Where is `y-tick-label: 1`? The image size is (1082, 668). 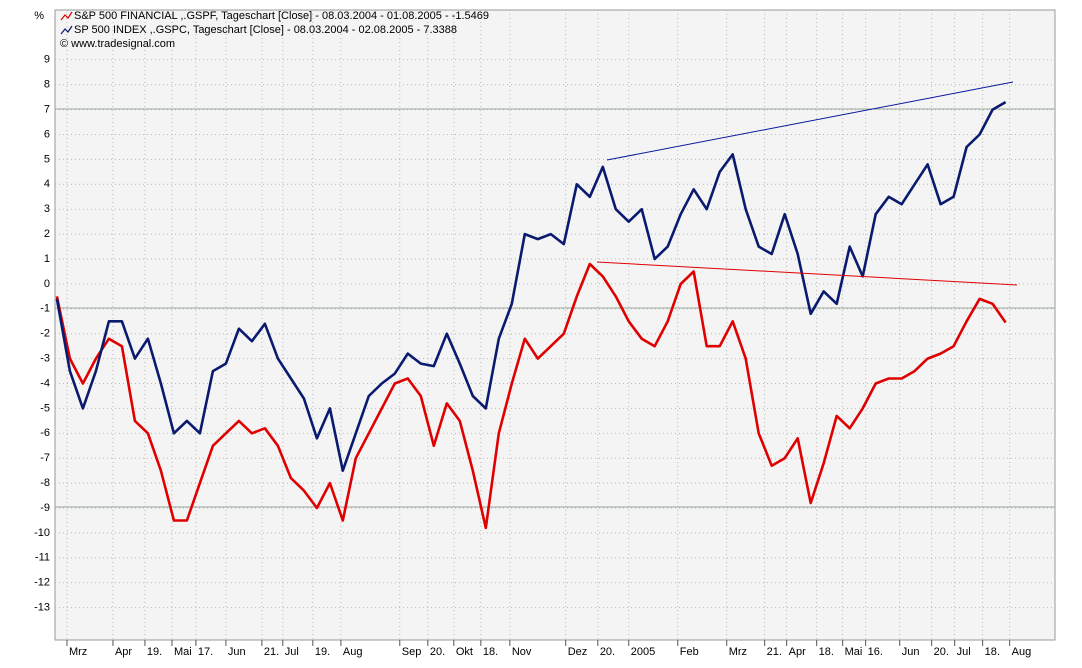
y-tick-label: 1 is located at coordinates (47, 259).